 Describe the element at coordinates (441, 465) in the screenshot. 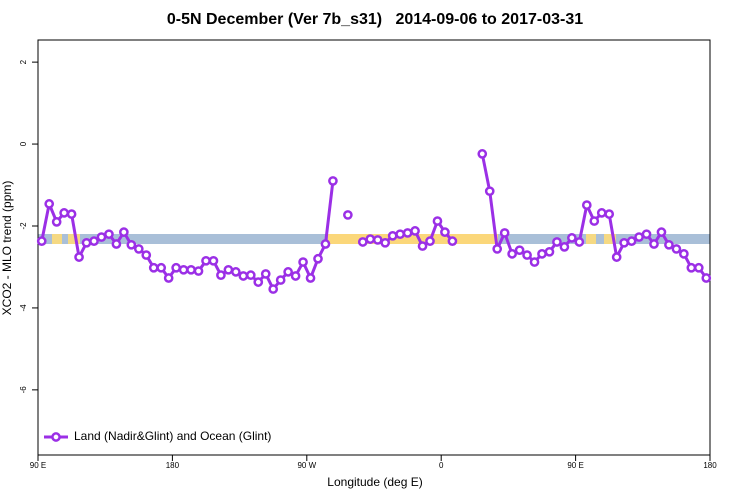

I see `x-tick-label: 0` at that location.